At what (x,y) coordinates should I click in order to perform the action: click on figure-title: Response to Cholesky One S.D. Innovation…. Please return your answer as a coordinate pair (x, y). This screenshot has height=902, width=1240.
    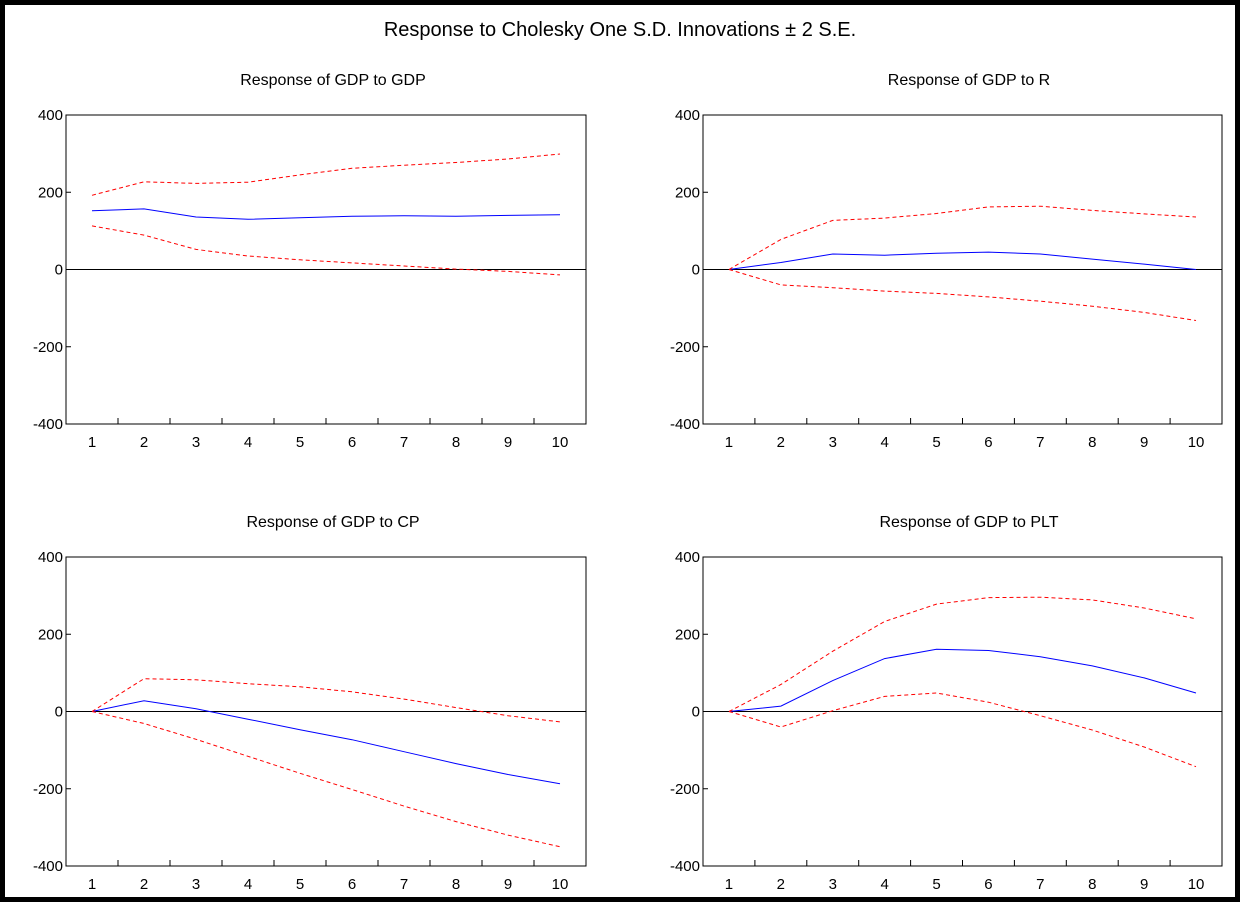
    Looking at the image, I should click on (620, 30).